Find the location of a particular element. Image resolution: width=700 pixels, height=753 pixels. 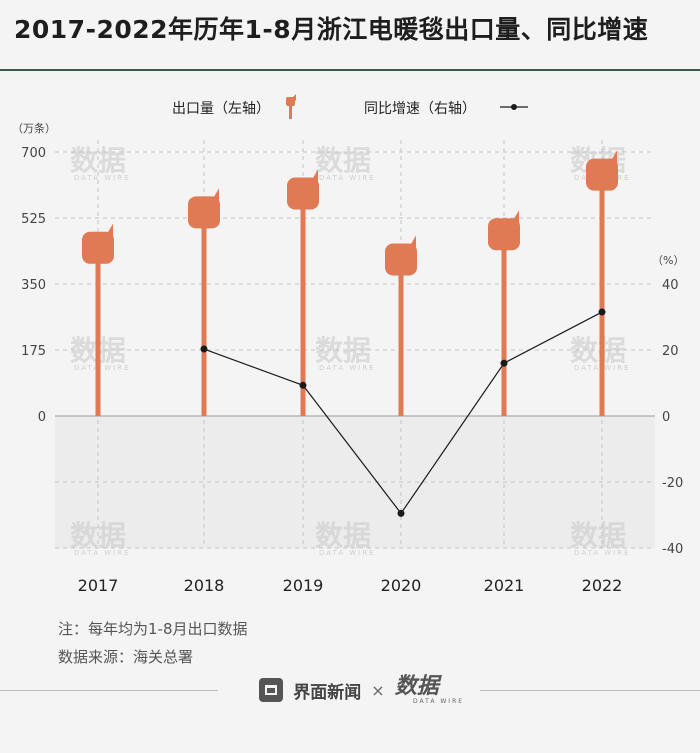

left-tick-label: 700 is located at coordinates (33, 153).